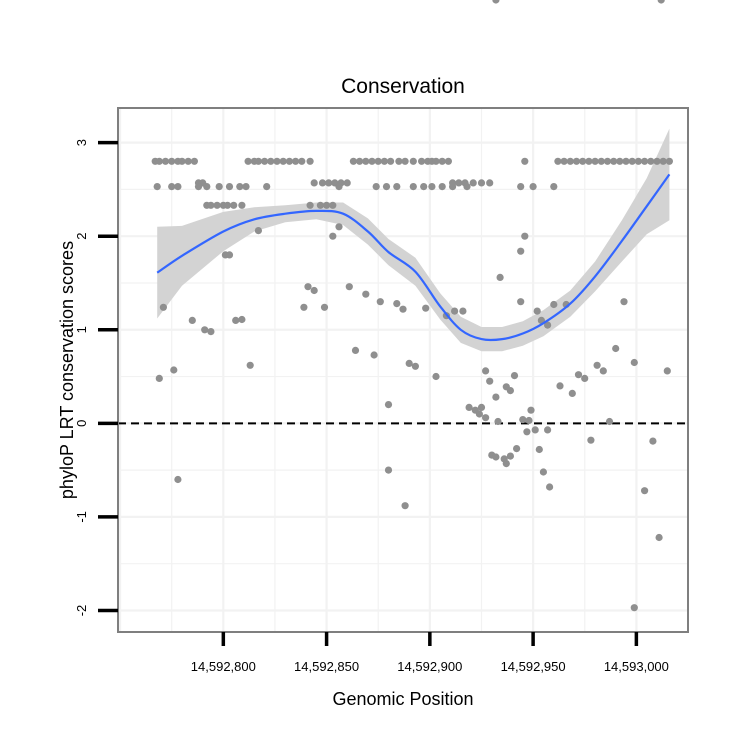  I want to click on y-tick-label: 3, so click(81, 142).